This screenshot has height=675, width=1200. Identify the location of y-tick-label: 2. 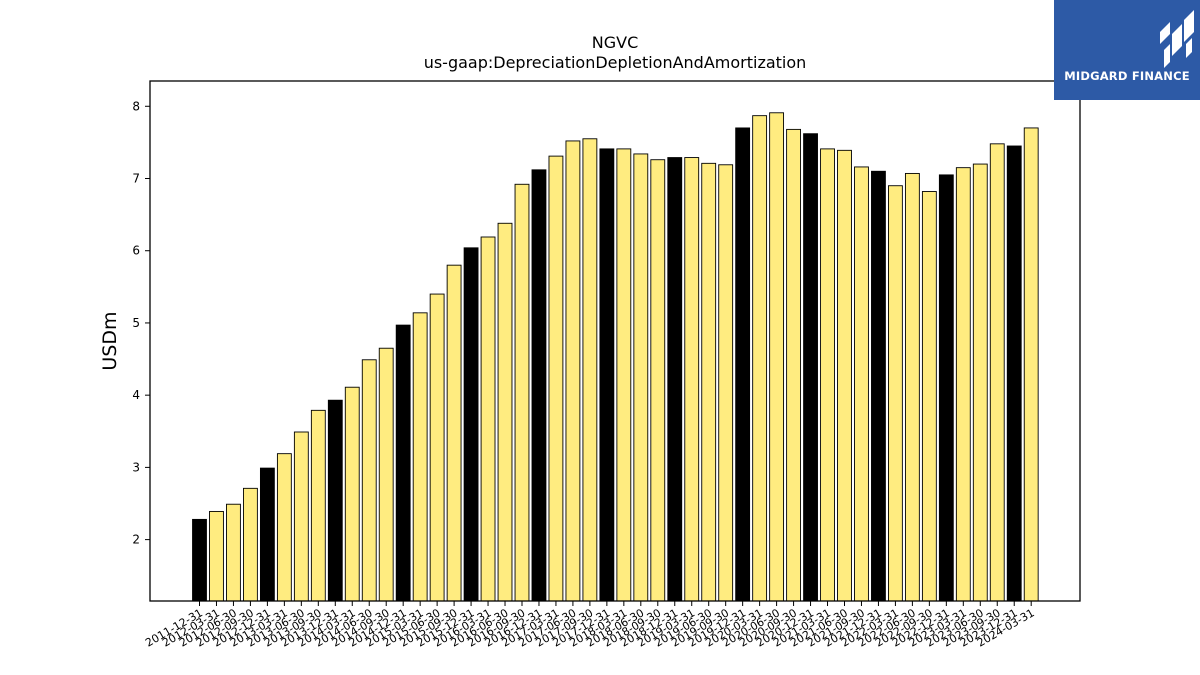
(136, 540).